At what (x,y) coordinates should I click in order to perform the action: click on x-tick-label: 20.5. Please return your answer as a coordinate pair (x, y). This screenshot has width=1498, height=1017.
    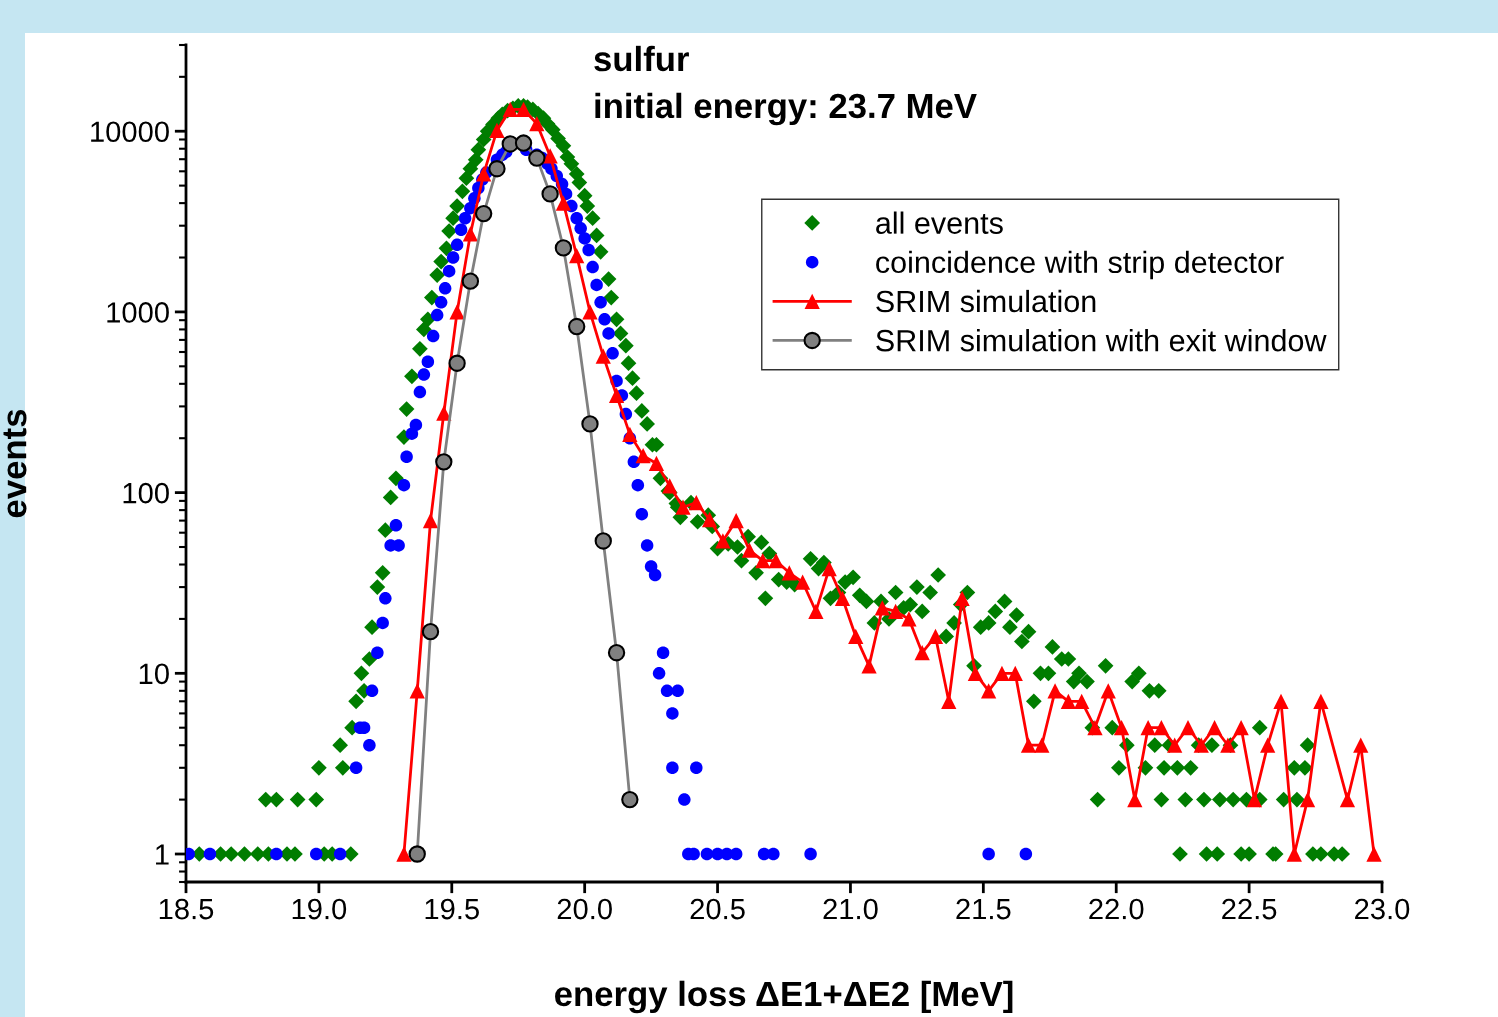
    Looking at the image, I should click on (717, 909).